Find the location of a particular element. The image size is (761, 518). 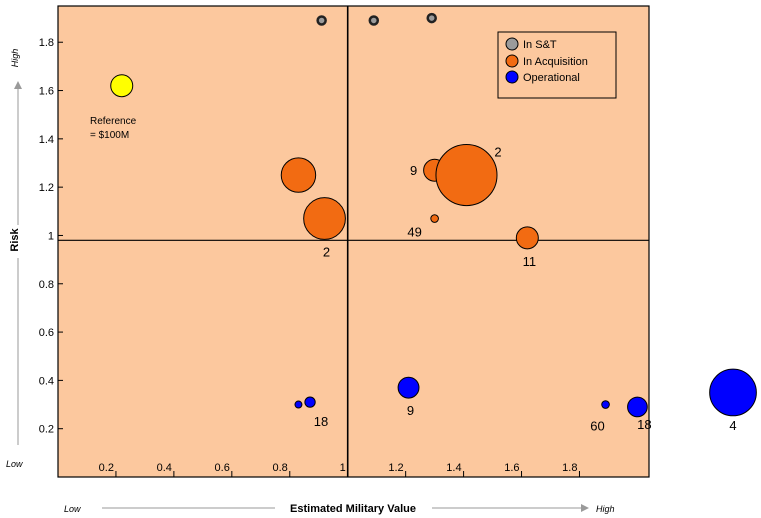

y-low-label: Low is located at coordinates (14, 464).